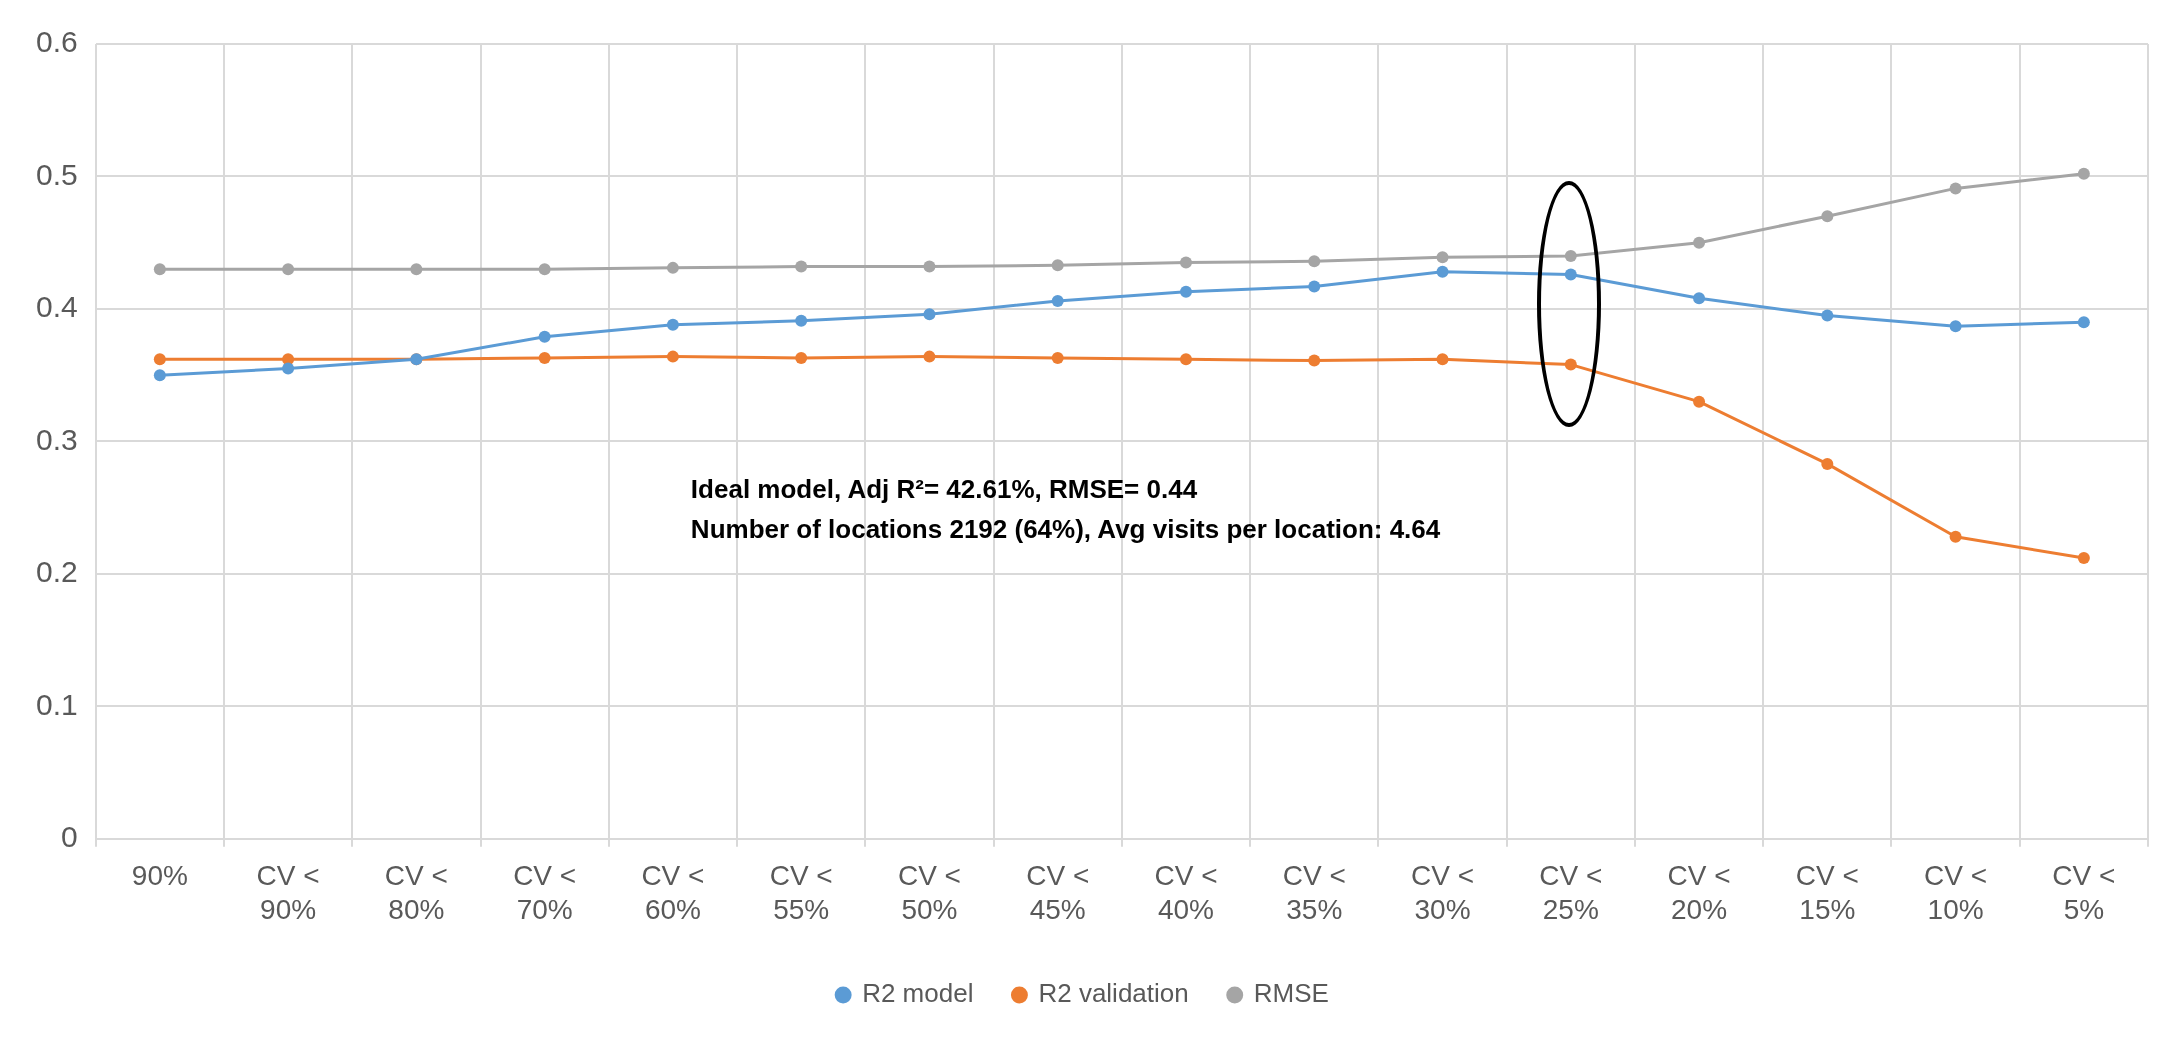 The height and width of the screenshot is (1045, 2183). I want to click on y-tick-label: 0.3, so click(56, 439).